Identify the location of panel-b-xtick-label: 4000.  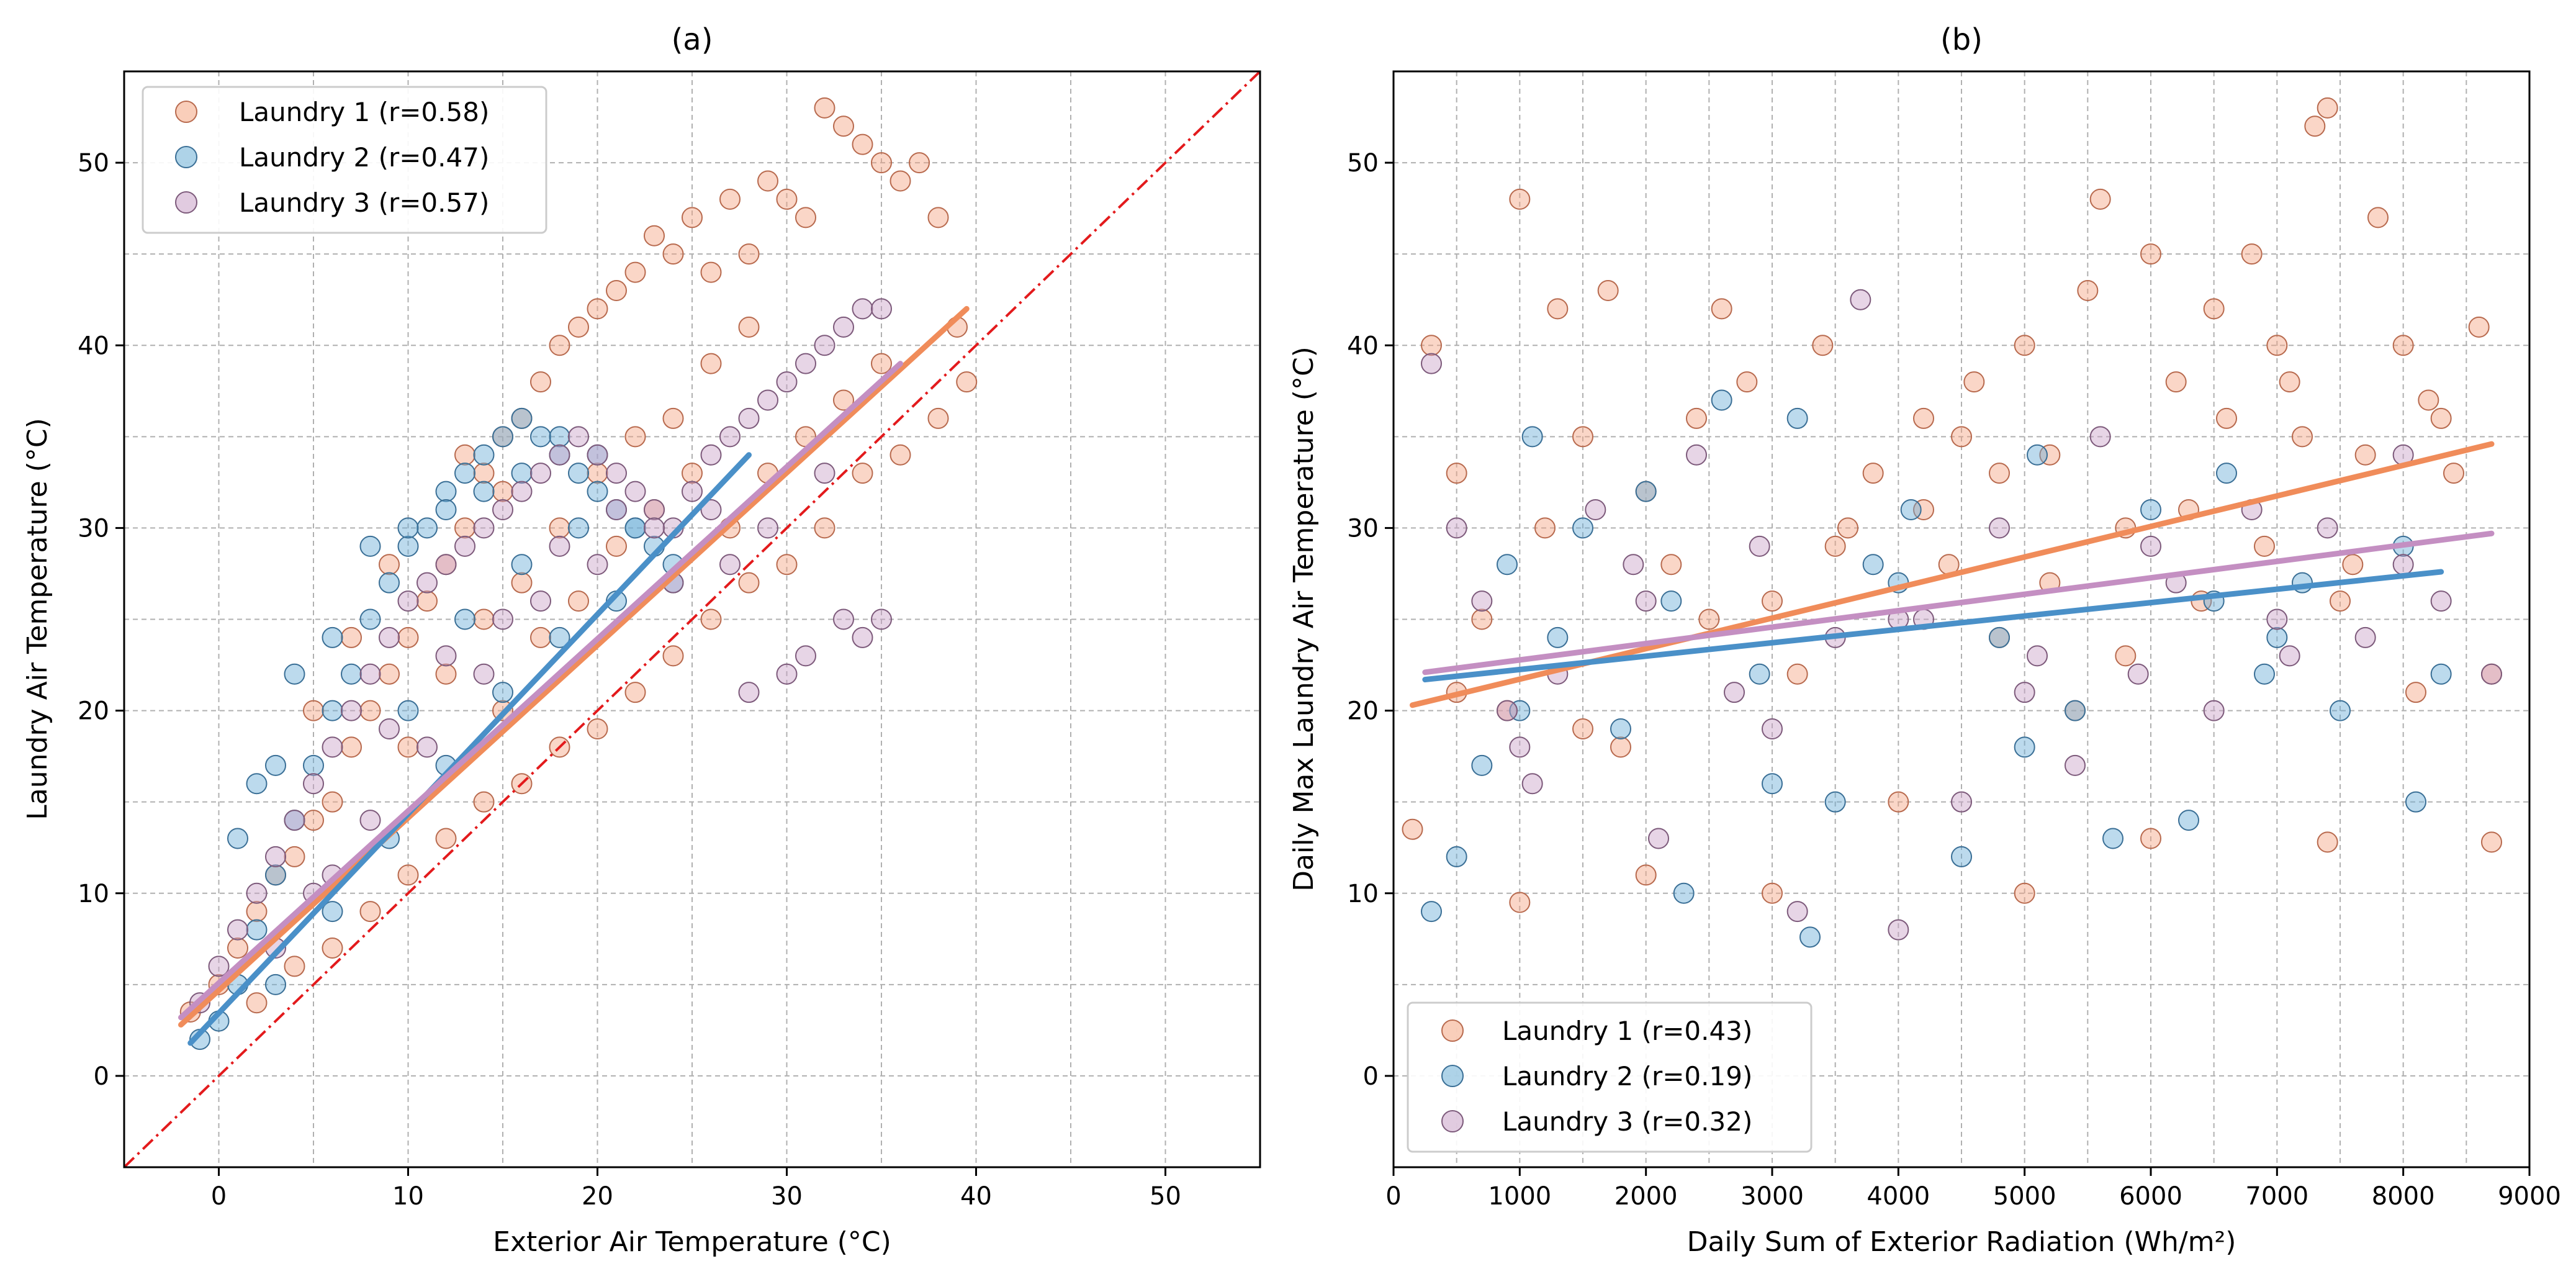
(1898, 1196).